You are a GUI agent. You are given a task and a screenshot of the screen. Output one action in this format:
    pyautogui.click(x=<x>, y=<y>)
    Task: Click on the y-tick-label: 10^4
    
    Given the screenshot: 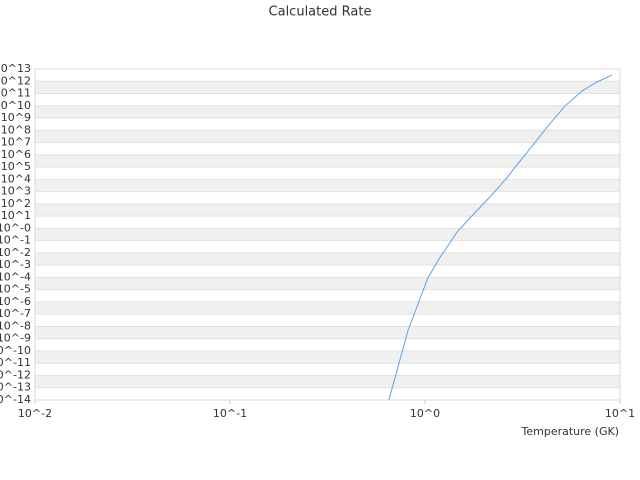 What is the action you would take?
    pyautogui.click(x=16, y=178)
    